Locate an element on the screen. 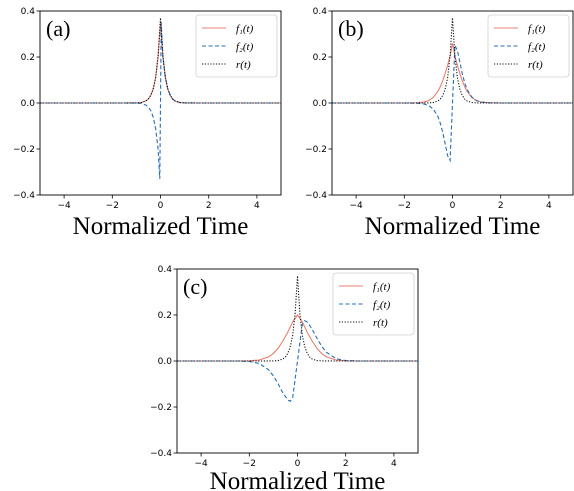 The height and width of the screenshot is (491, 574). panel-label: (b) is located at coordinates (351, 28).